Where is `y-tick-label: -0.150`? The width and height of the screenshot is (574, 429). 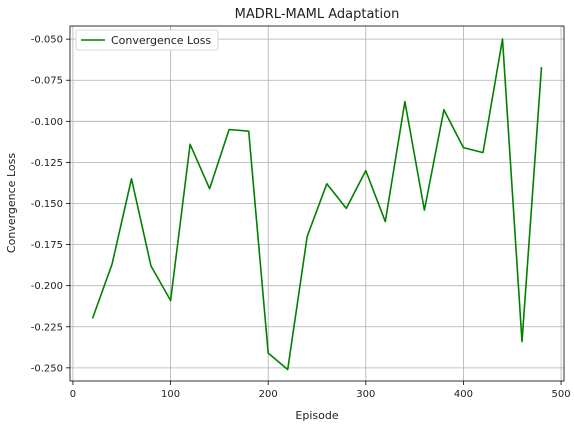 y-tick-label: -0.150 is located at coordinates (47, 204).